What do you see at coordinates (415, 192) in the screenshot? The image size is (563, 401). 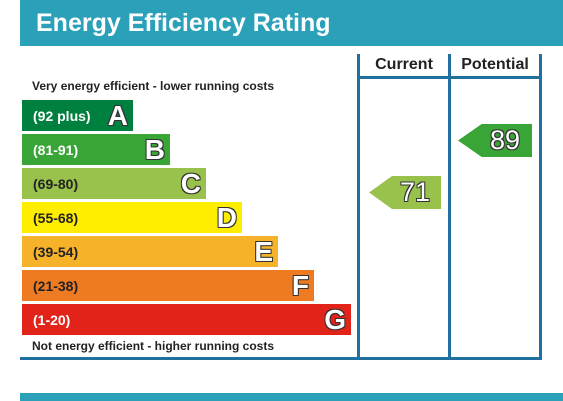 I see `current-rating-value: 71` at bounding box center [415, 192].